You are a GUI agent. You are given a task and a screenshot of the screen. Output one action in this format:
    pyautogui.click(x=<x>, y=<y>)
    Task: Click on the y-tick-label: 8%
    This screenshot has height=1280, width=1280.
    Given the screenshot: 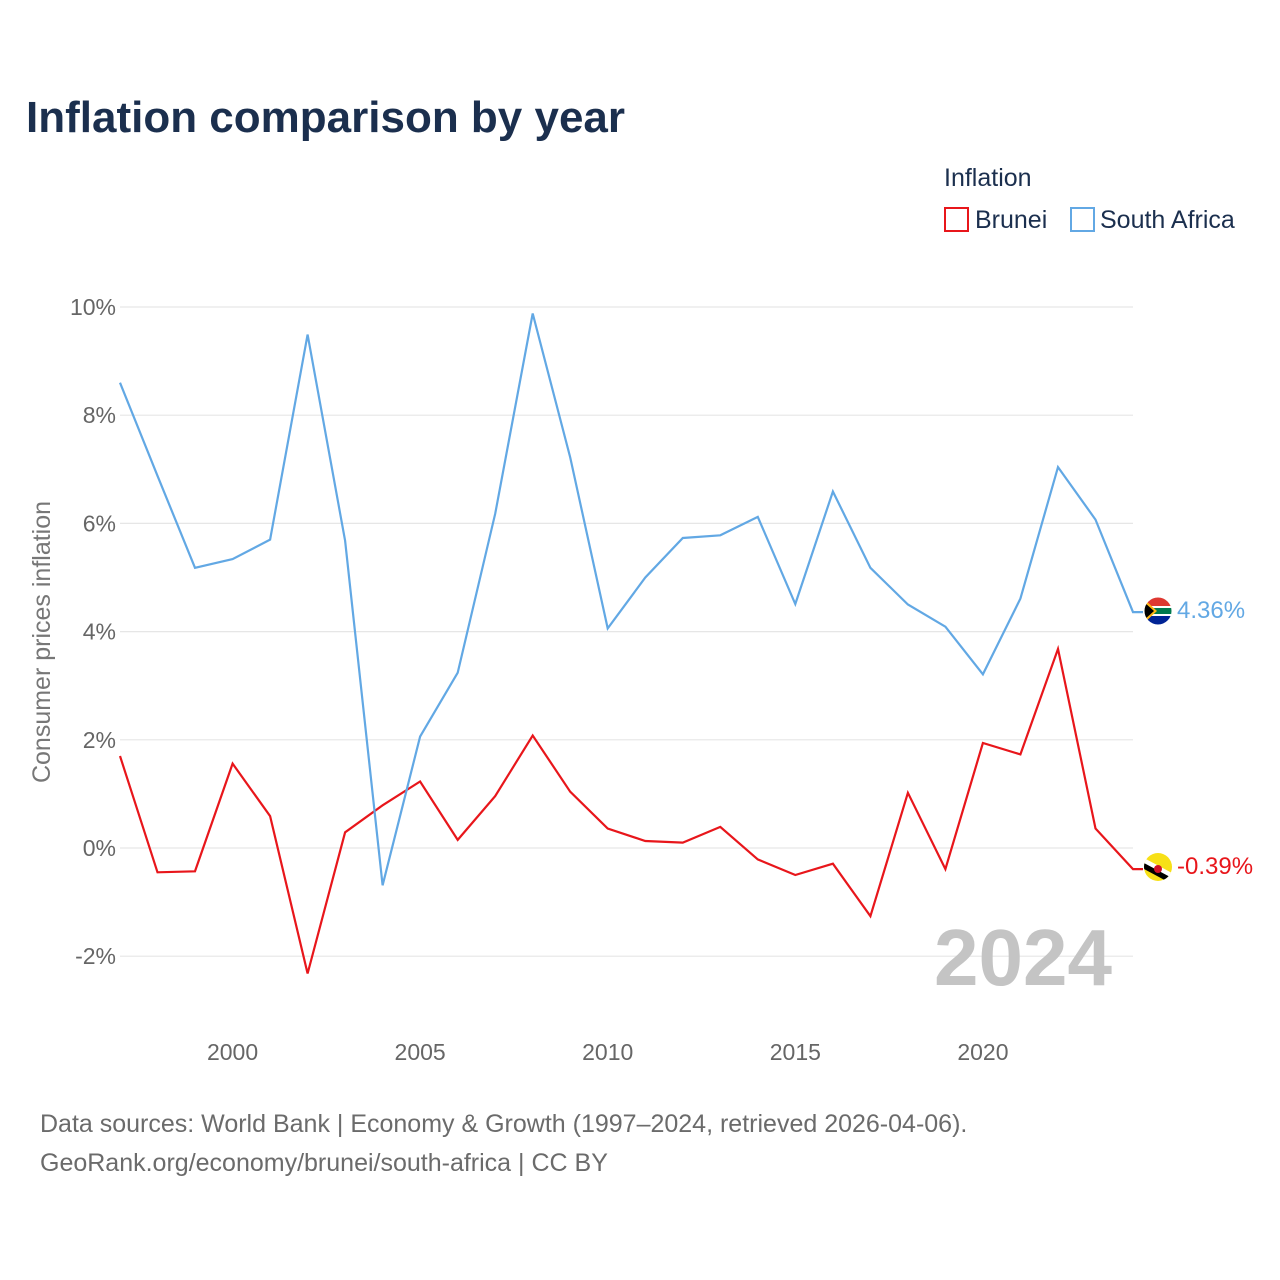 What is the action you would take?
    pyautogui.click(x=99, y=415)
    